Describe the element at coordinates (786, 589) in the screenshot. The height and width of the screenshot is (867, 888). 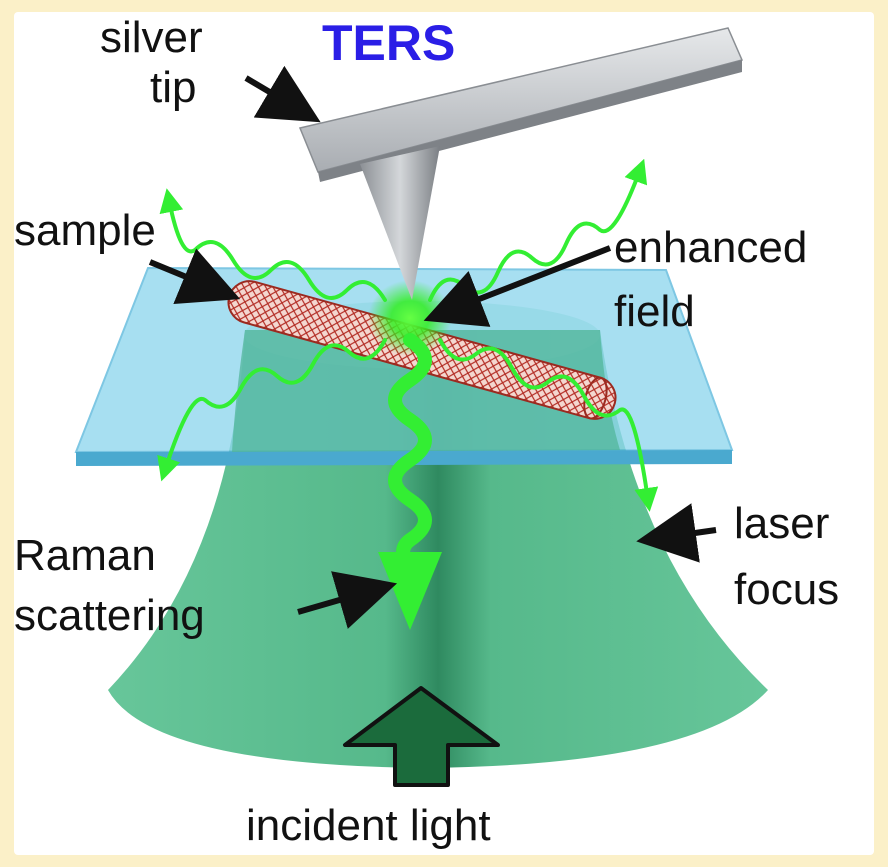
I see `laser-focus-label-line2: focus` at that location.